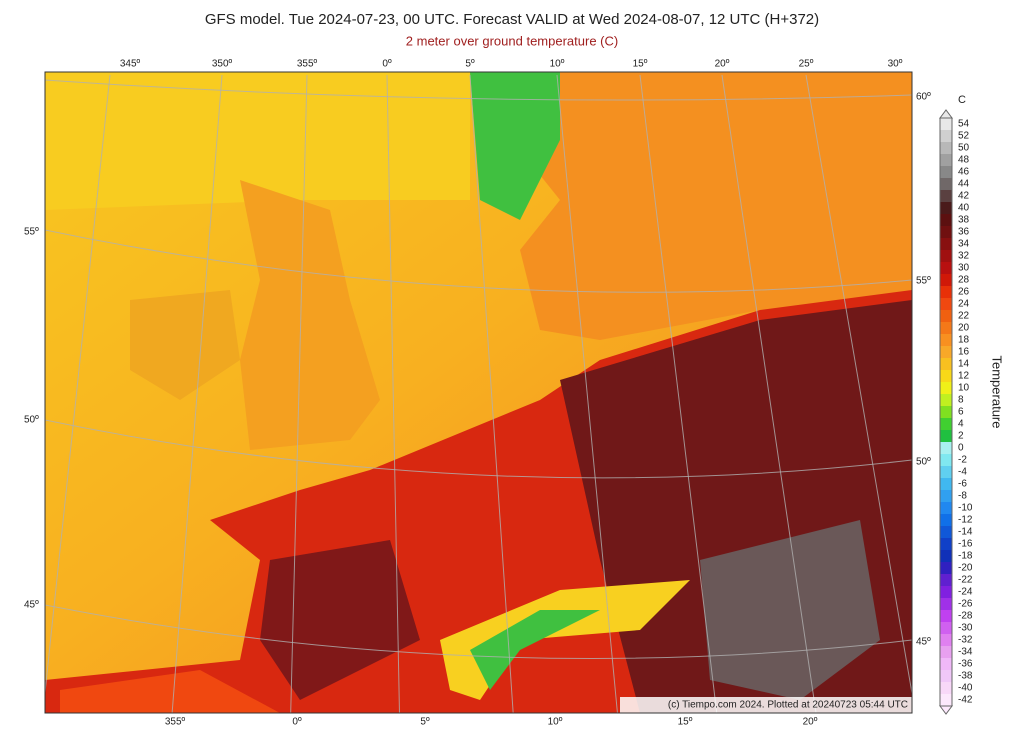 Image resolution: width=1024 pixels, height=751 pixels. Describe the element at coordinates (965, 532) in the screenshot. I see `colorbar-label: -14` at that location.